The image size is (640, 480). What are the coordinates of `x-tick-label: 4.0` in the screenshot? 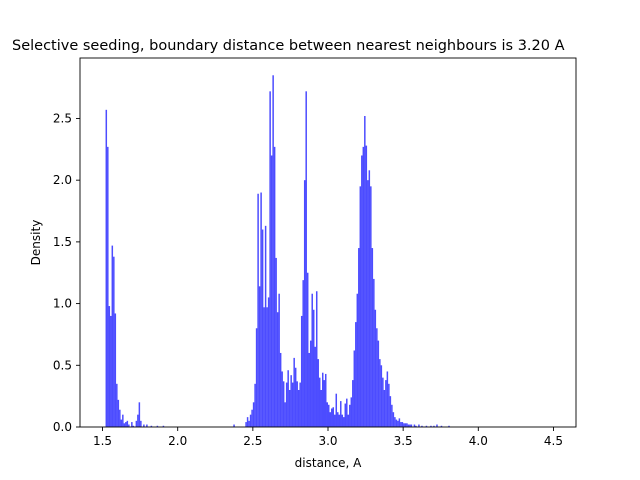 It's located at (478, 441).